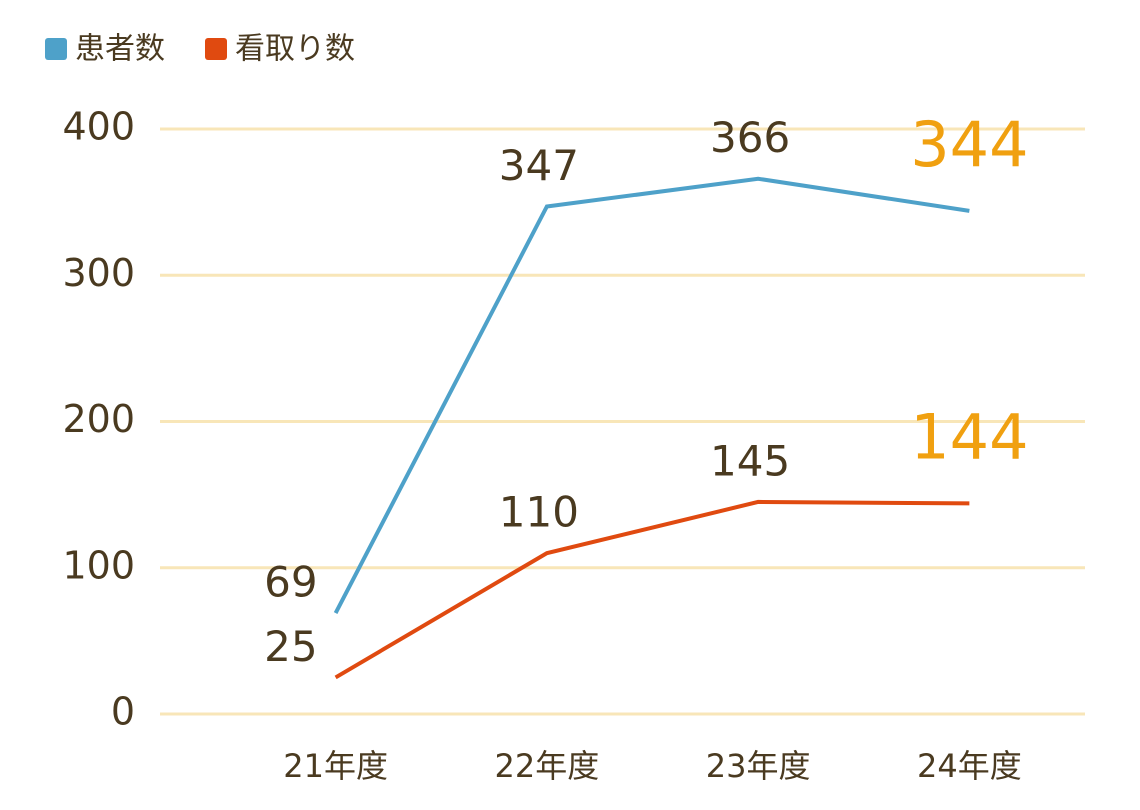 This screenshot has height=810, width=1140. I want to click on x-tick-label: 24年度, so click(969, 766).